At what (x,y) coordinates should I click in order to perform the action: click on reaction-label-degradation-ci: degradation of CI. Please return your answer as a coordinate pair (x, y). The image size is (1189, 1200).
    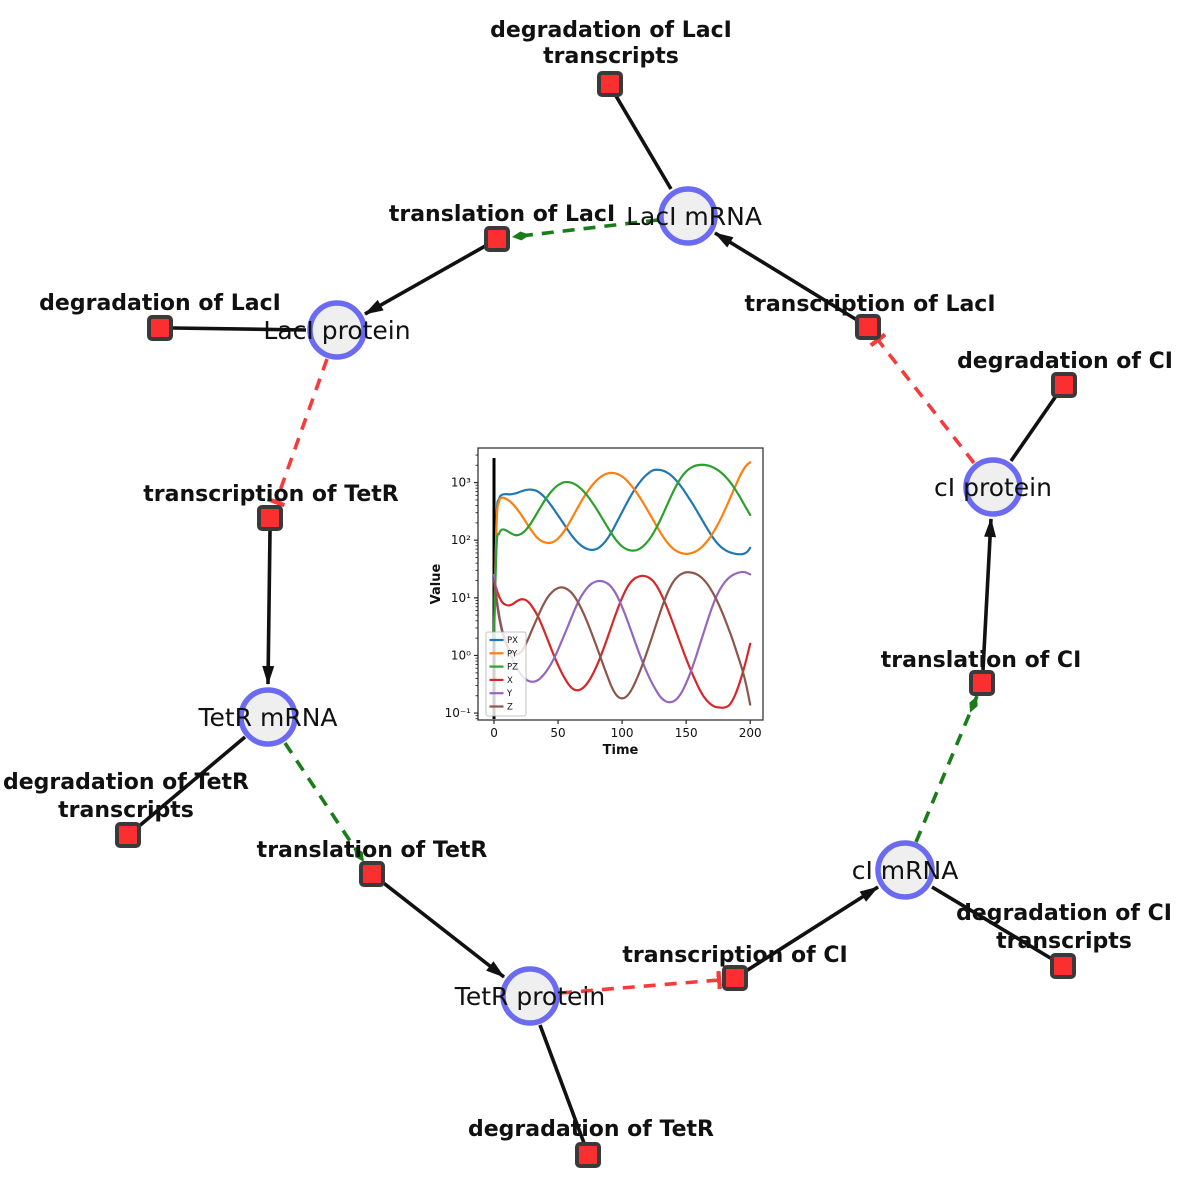
    Looking at the image, I should click on (1065, 361).